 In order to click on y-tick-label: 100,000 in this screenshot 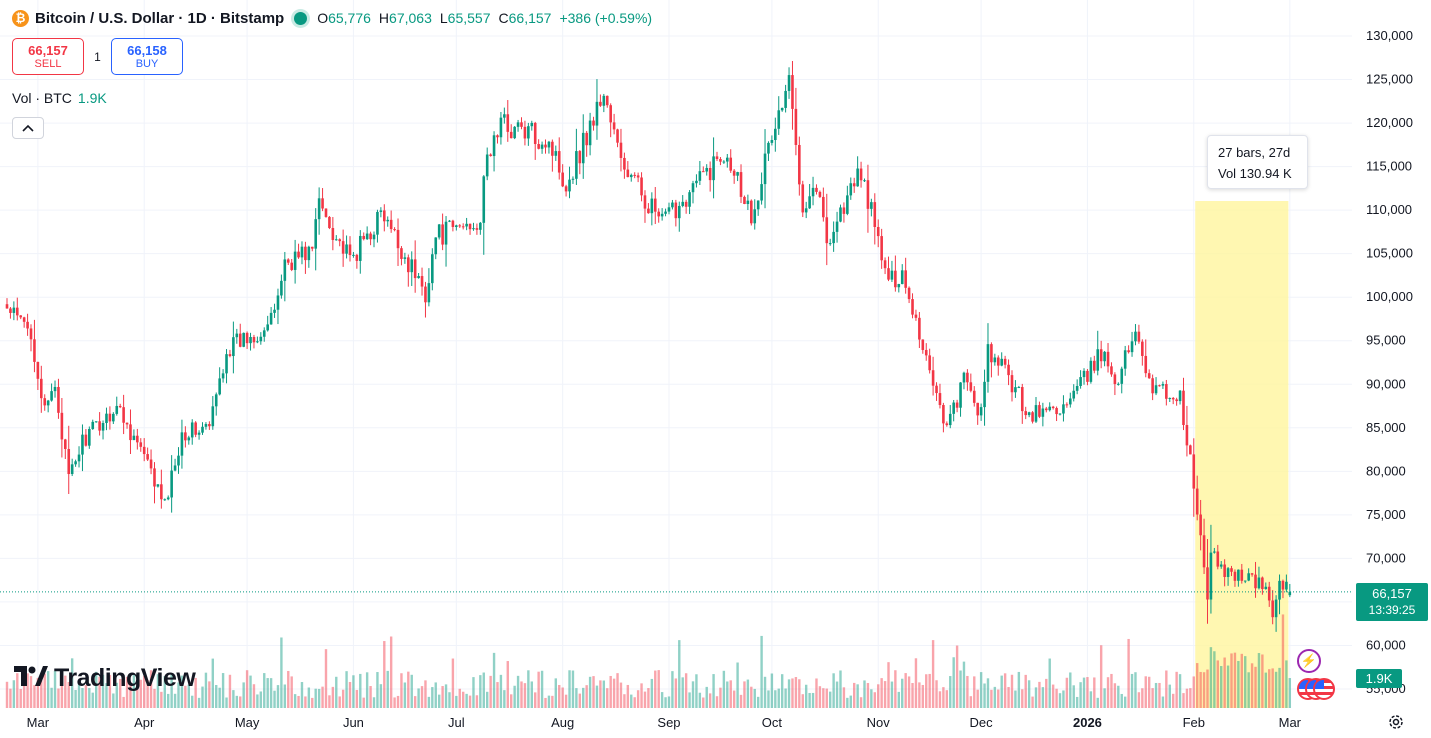, I will do `click(1389, 296)`.